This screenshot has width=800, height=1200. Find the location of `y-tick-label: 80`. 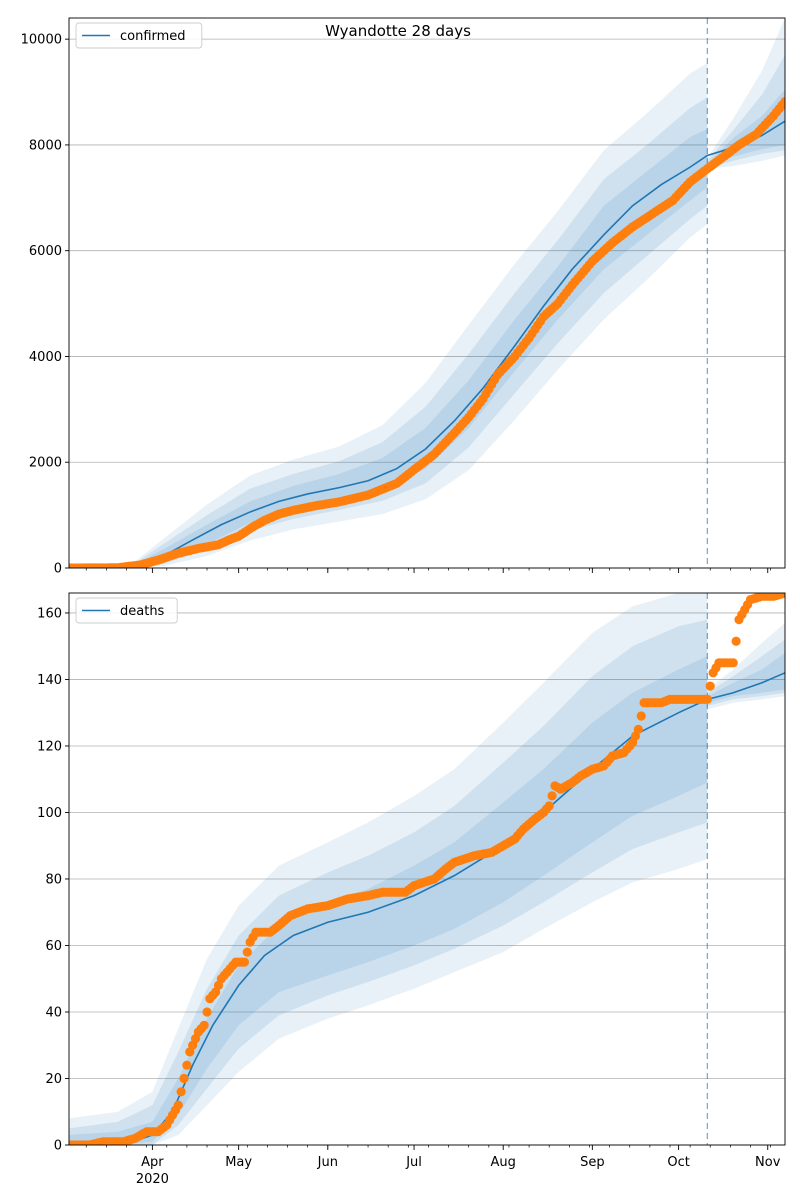

y-tick-label: 80 is located at coordinates (53, 879).